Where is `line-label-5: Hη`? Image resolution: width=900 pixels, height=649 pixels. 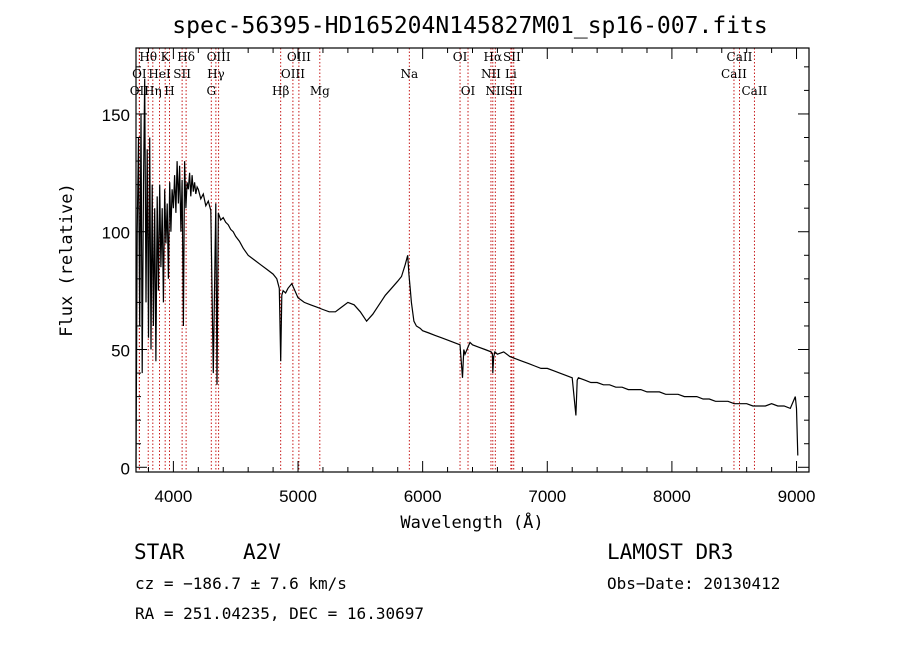
line-label-5: Hη is located at coordinates (153, 91).